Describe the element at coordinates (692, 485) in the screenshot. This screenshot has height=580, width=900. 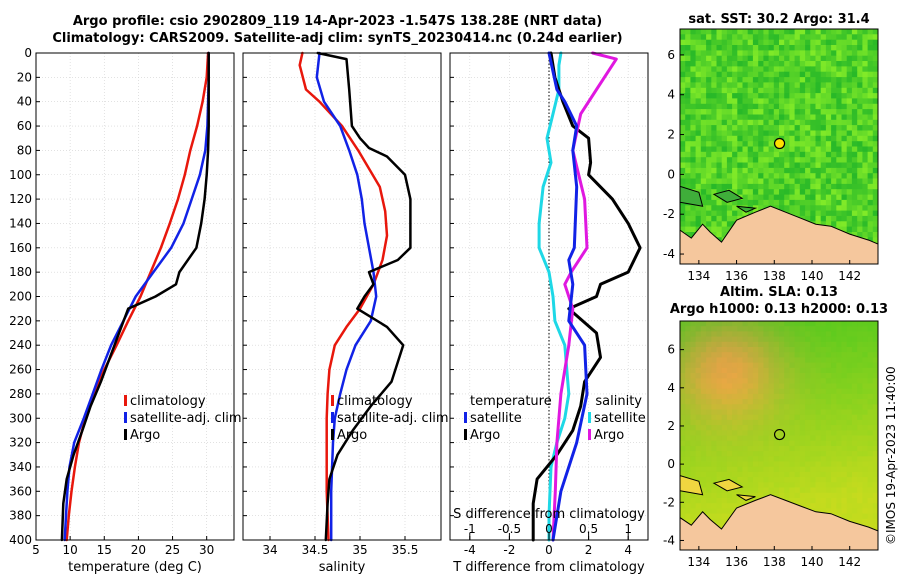
I see `land-island` at that location.